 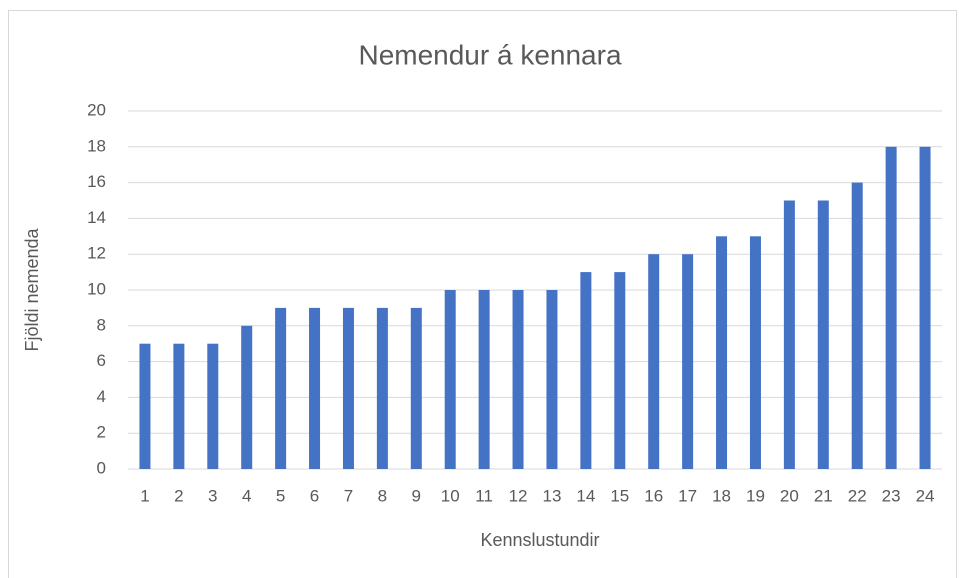 I want to click on x-tick-label: 15, so click(x=619, y=495).